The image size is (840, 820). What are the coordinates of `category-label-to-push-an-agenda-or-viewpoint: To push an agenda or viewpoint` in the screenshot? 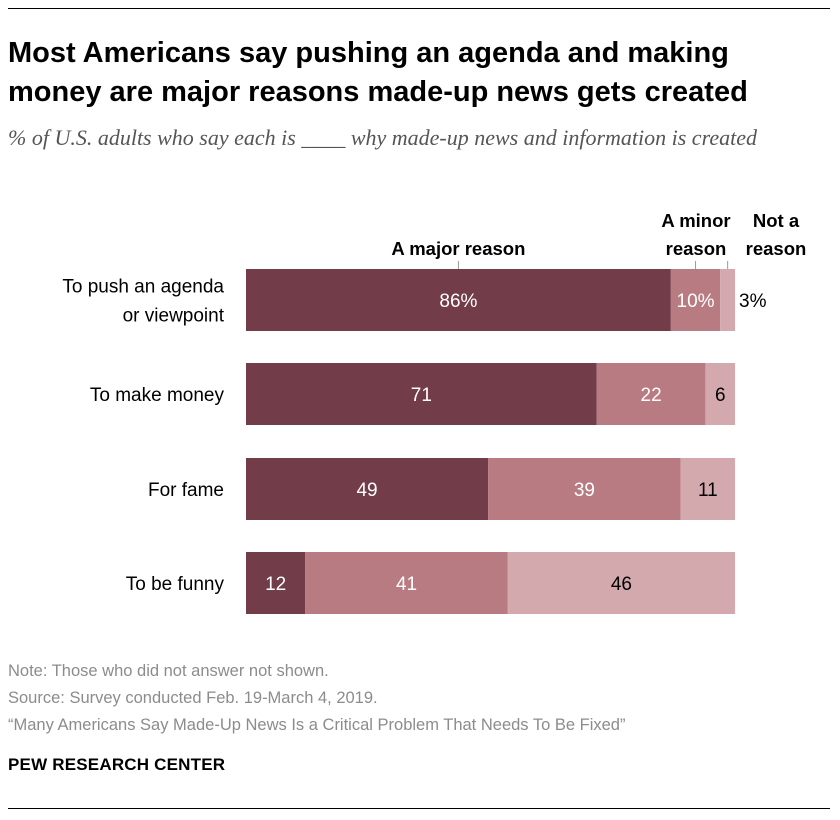 It's located at (143, 302).